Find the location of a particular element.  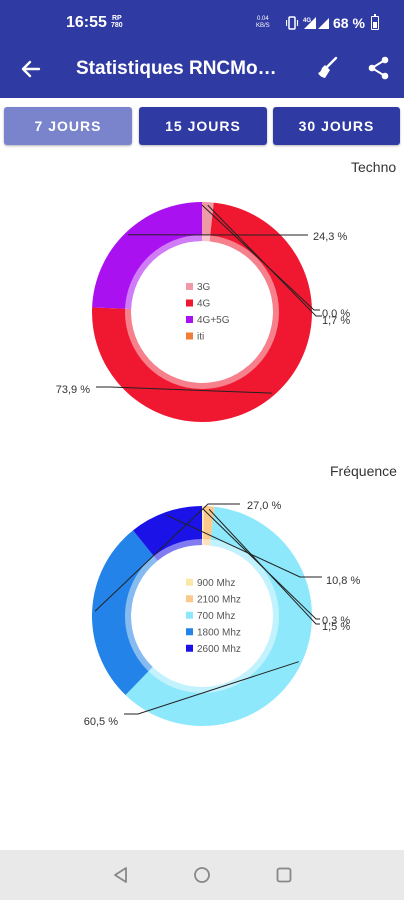

slice-2600-mhz is located at coordinates (167, 533).